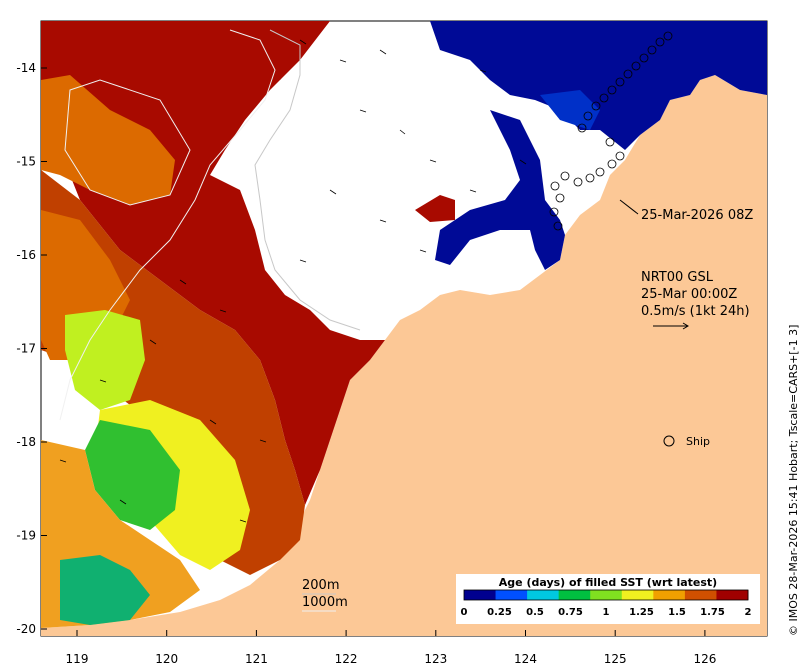  What do you see at coordinates (26, 349) in the screenshot?
I see `y-tick-label: -17` at bounding box center [26, 349].